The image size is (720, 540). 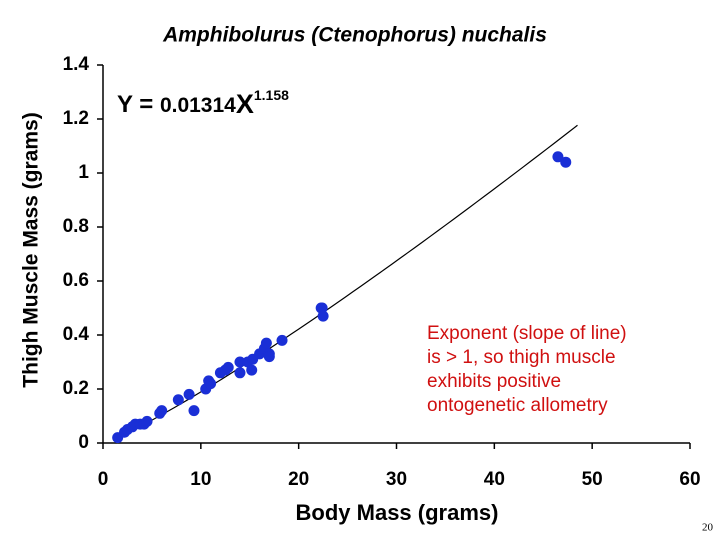 What do you see at coordinates (245, 104) in the screenshot?
I see `equation-variable: X` at bounding box center [245, 104].